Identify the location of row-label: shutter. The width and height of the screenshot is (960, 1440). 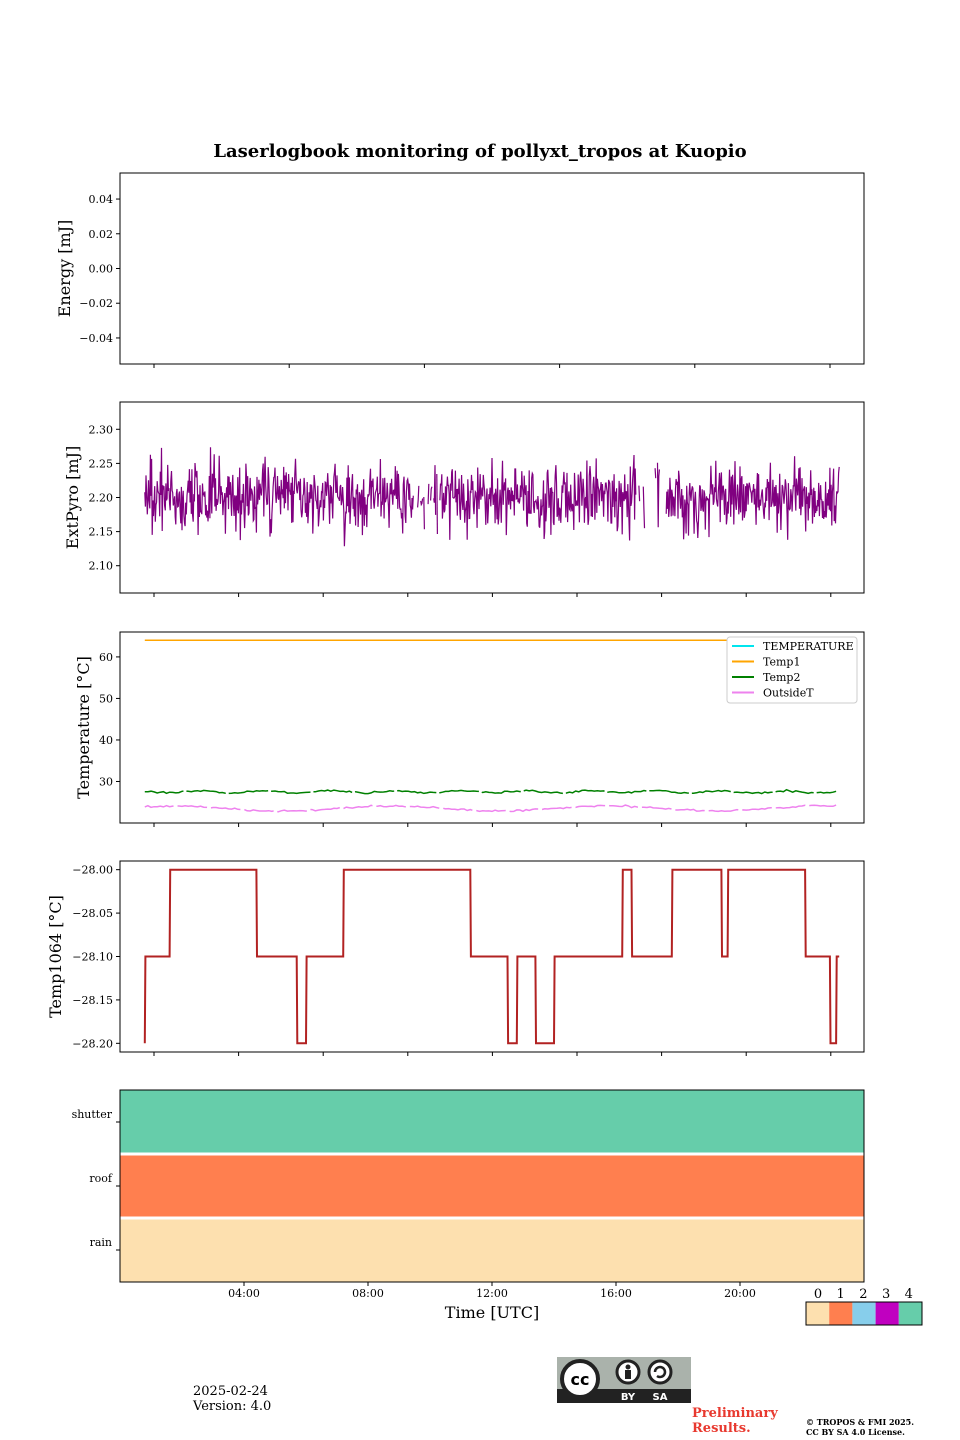
(92, 1114).